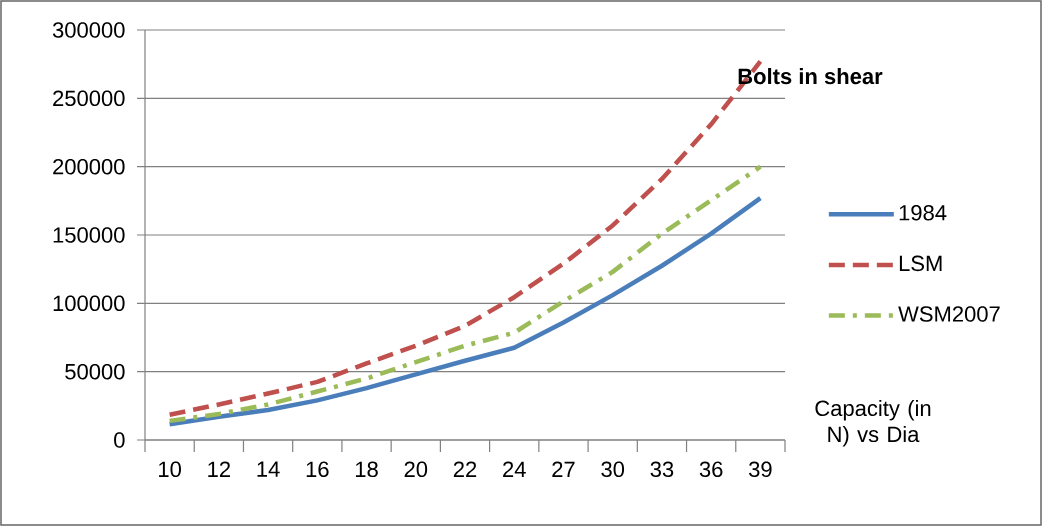 Image resolution: width=1042 pixels, height=526 pixels. I want to click on x-tick-label: 10, so click(170, 469).